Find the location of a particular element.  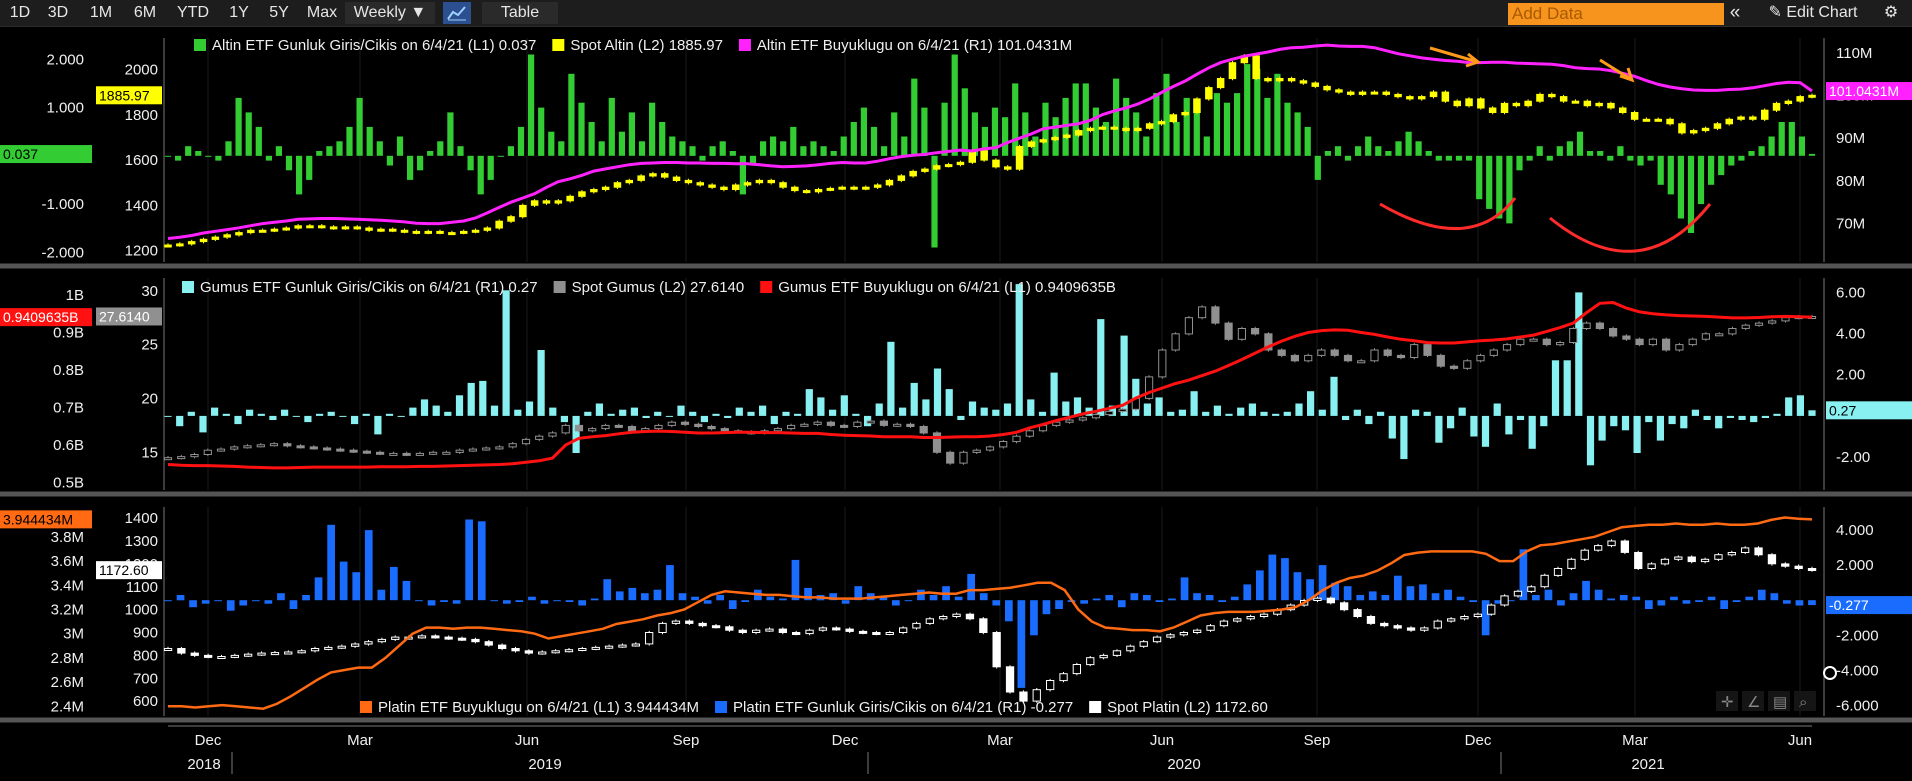

line-chart-icon is located at coordinates (457, 13).